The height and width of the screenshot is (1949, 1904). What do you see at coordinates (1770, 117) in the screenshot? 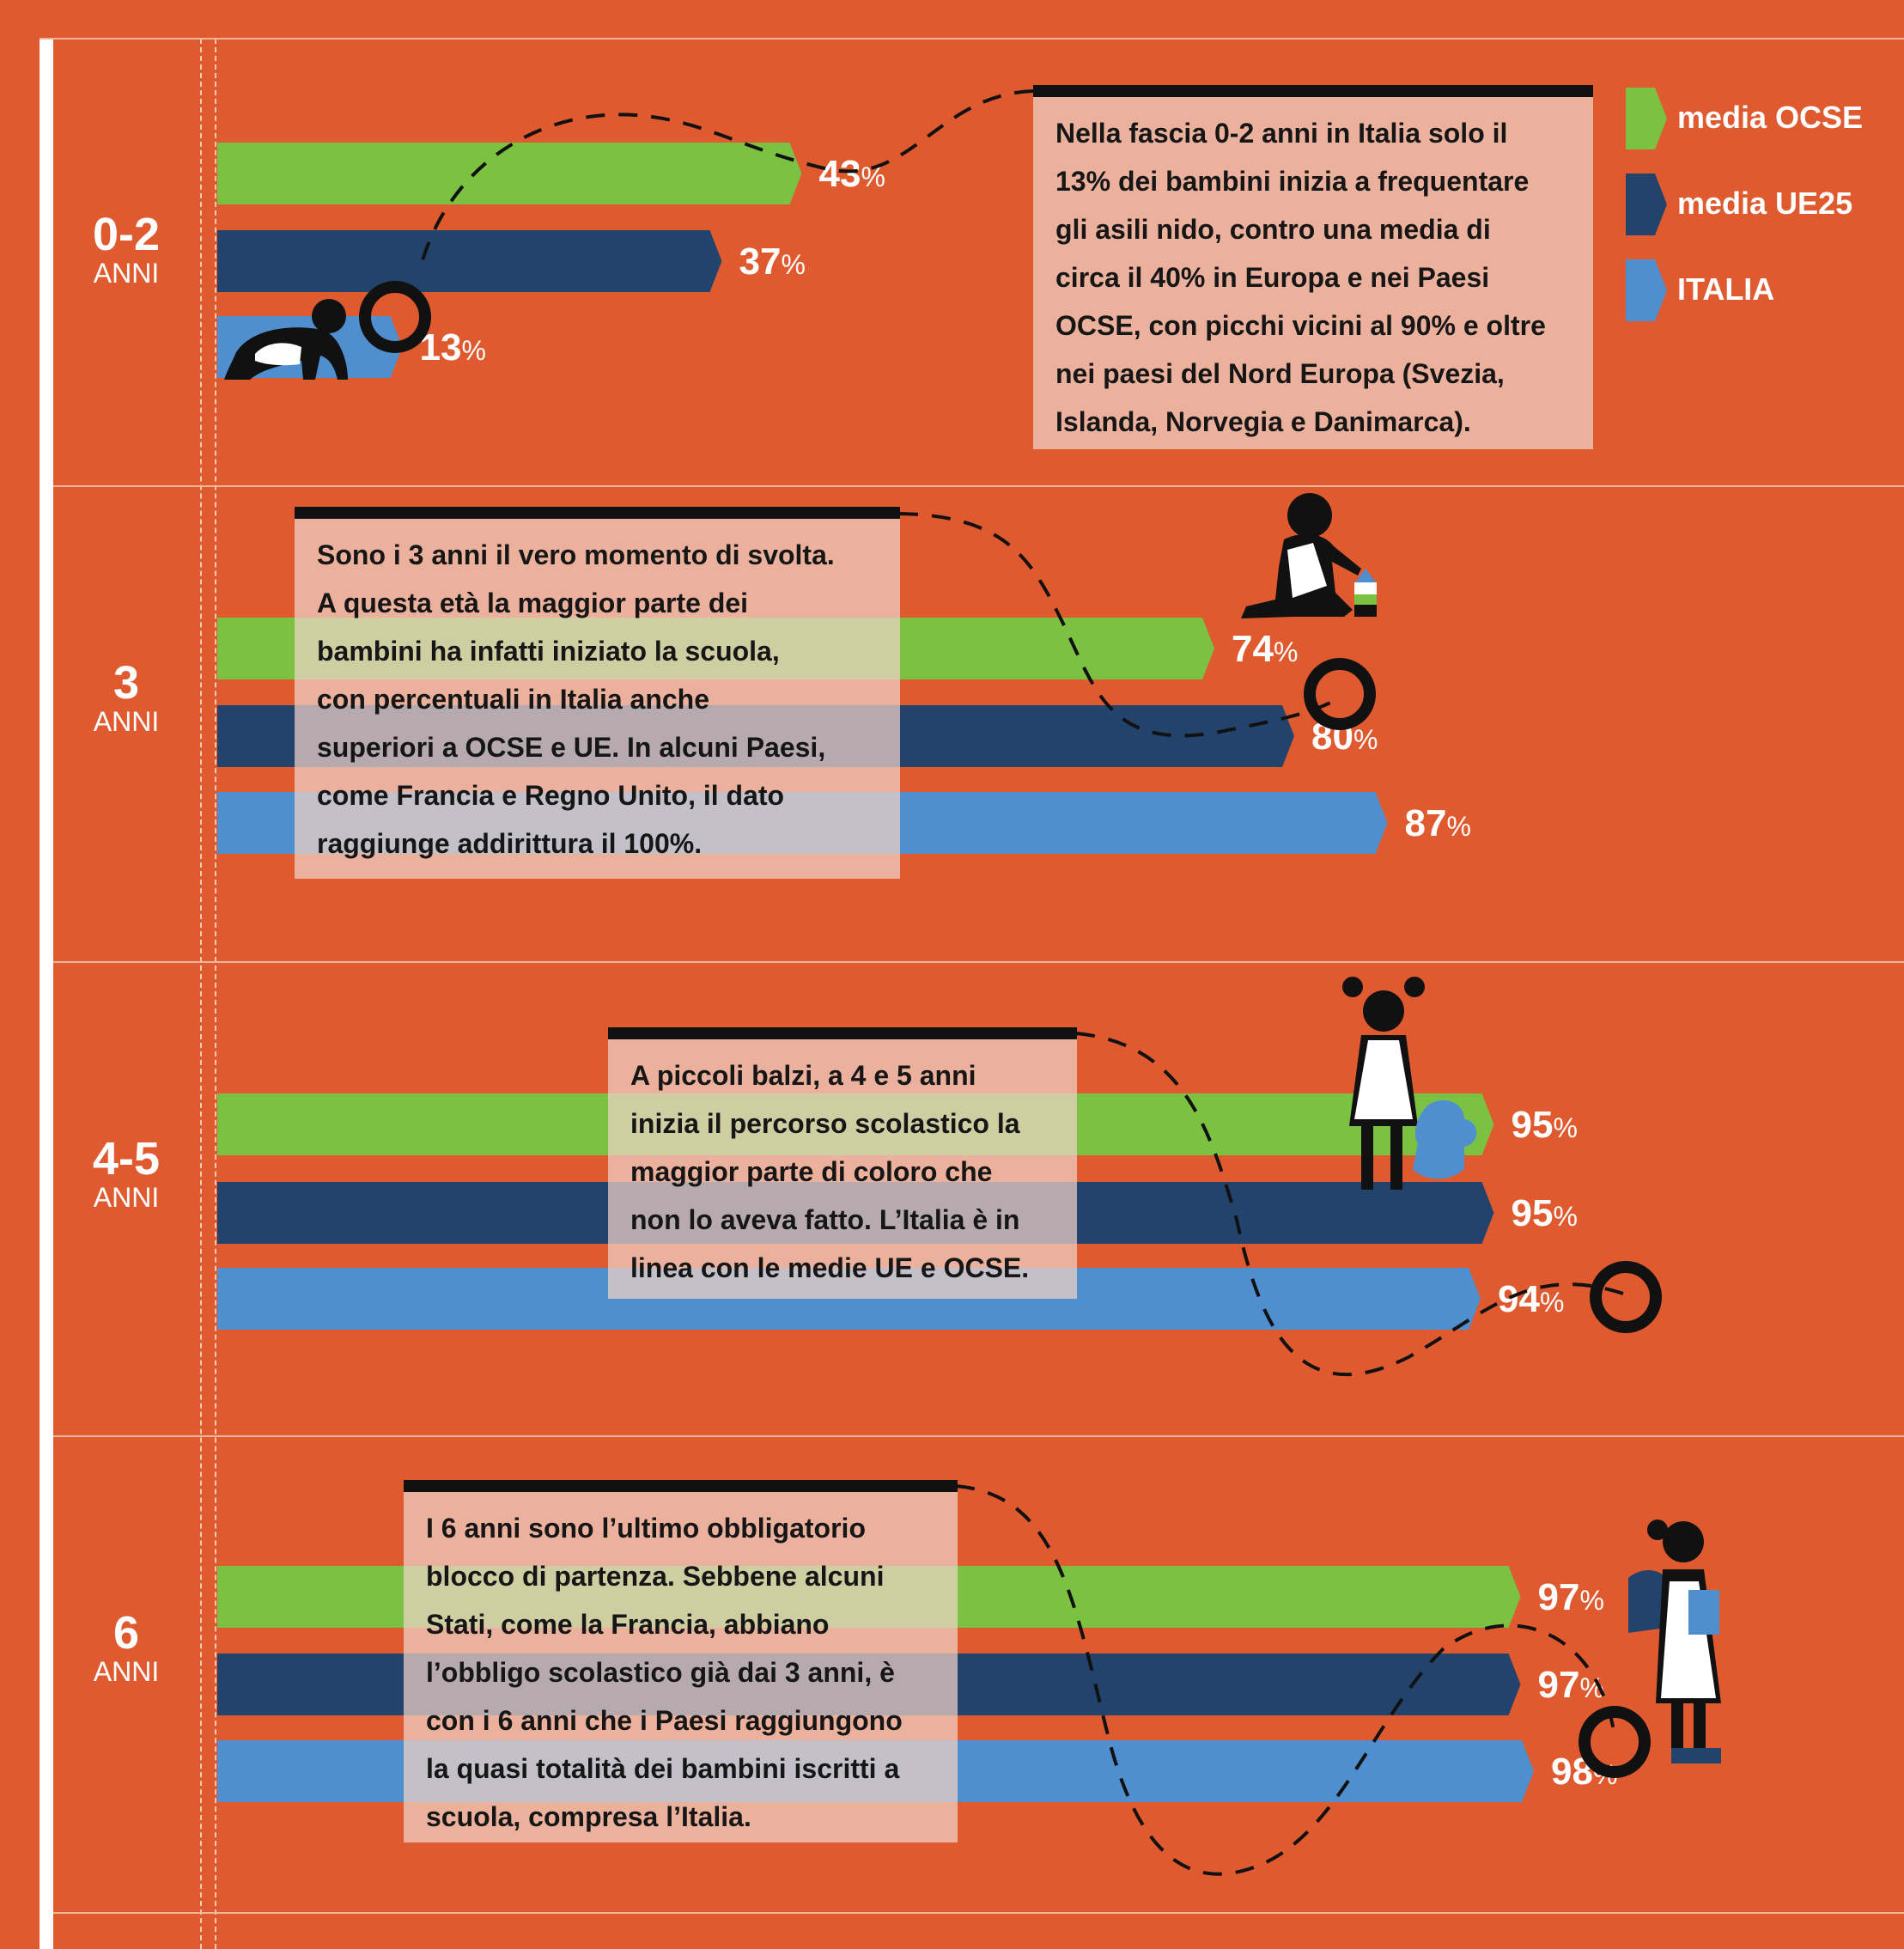
I see `legend-label: media OCSE` at bounding box center [1770, 117].